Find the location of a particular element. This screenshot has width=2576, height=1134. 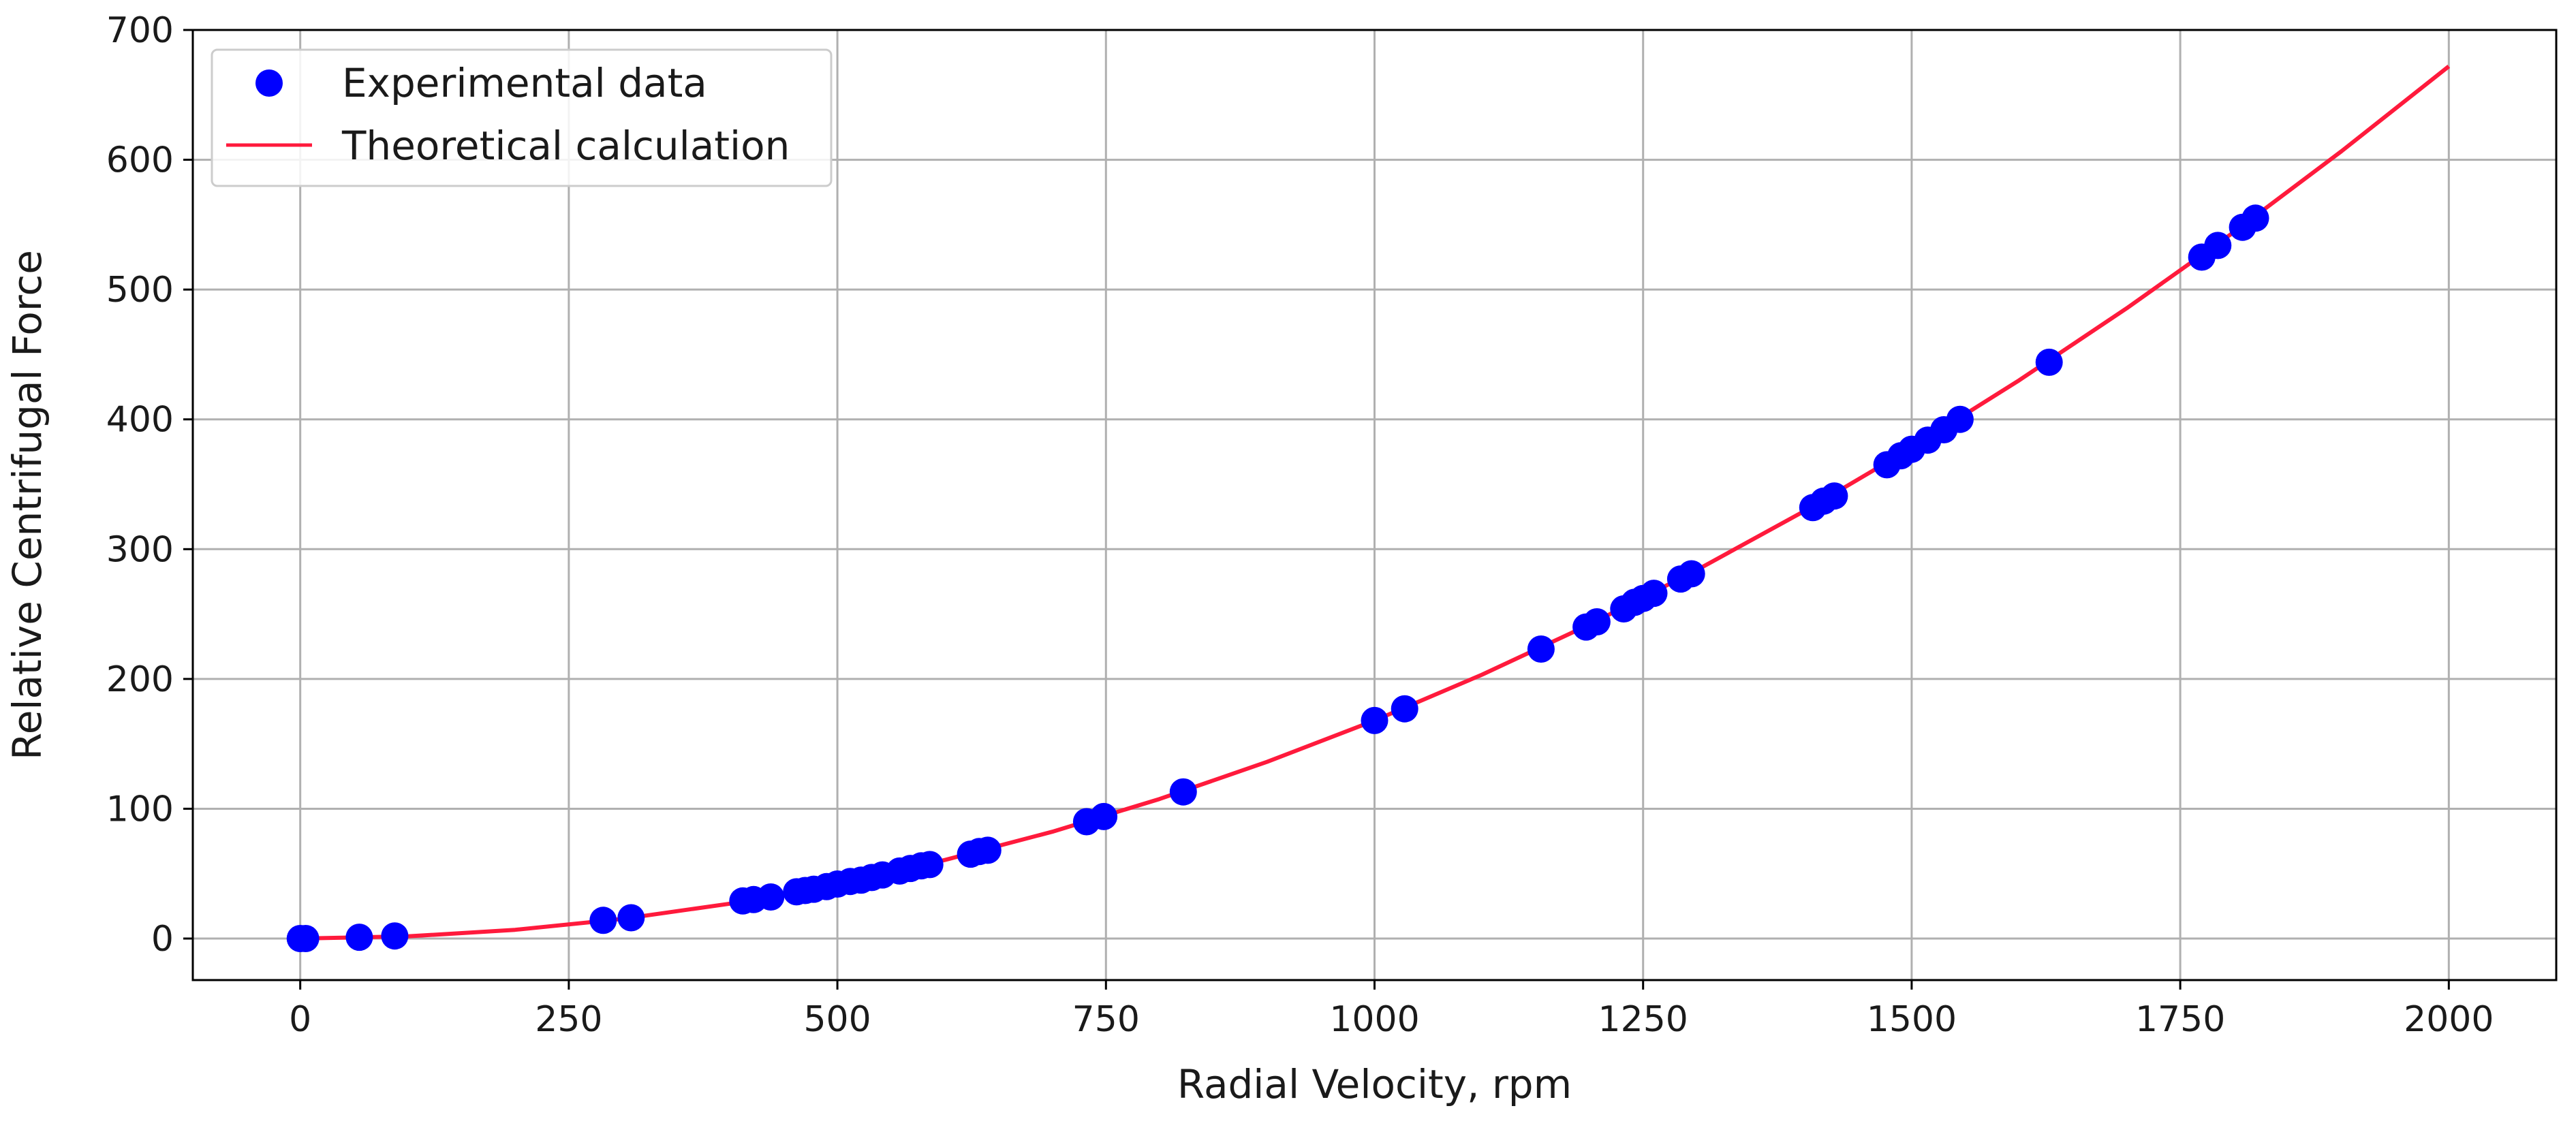

x-tick-label: 250 is located at coordinates (568, 1019).